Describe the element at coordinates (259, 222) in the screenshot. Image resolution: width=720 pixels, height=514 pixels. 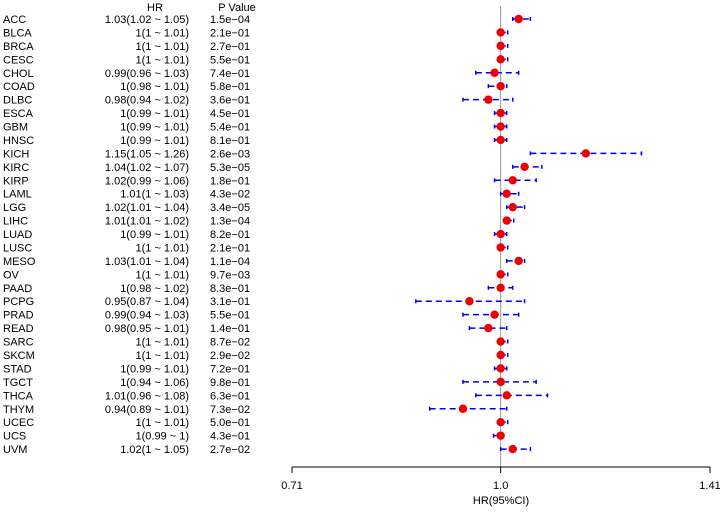
I see `forest-row-lihc: LIHC 1.01(1.01 ~ 1.02) 1.3e−04` at that location.